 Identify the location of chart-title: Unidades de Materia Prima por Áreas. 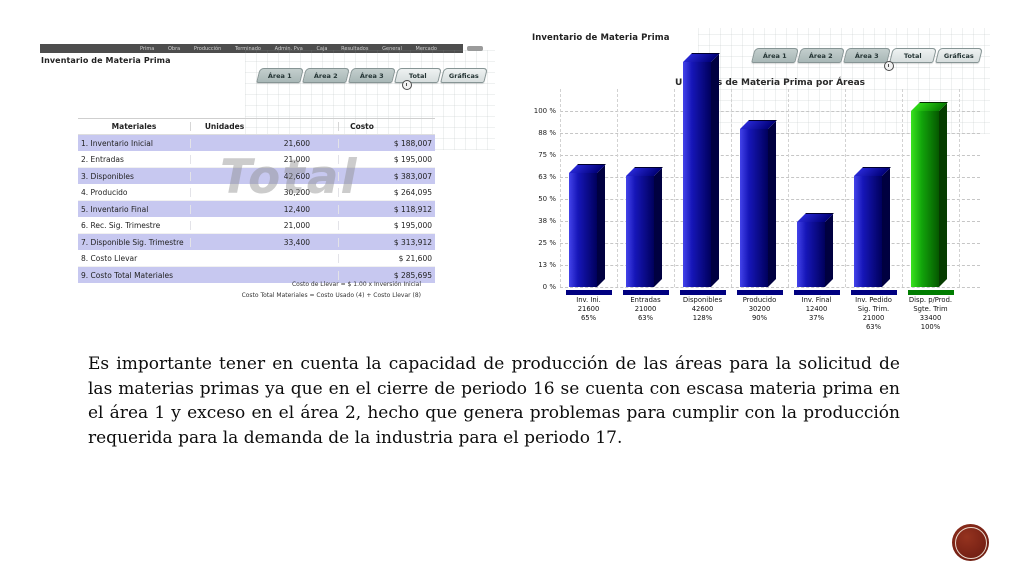
(770, 83).